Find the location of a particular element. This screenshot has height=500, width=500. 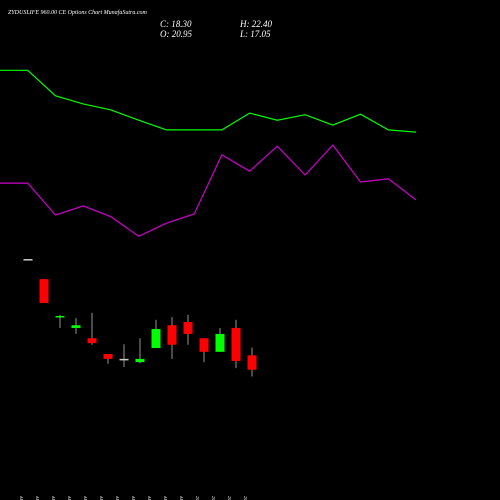

x-tick-label: 21 Nov is located at coordinates (102, 498).